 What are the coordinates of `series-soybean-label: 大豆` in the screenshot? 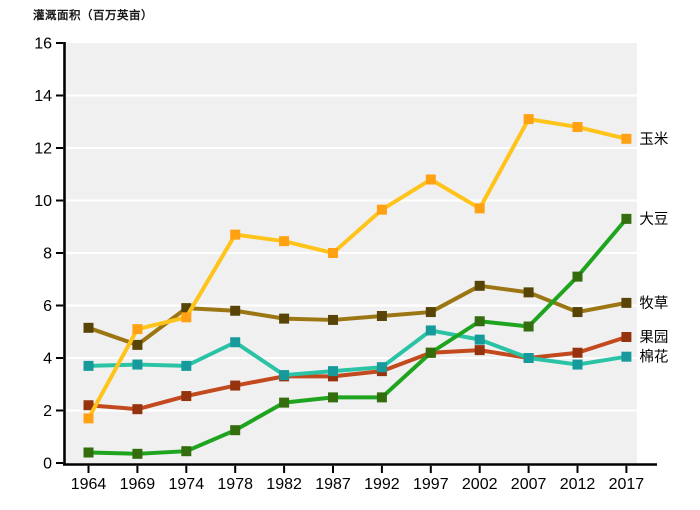 It's located at (653, 219).